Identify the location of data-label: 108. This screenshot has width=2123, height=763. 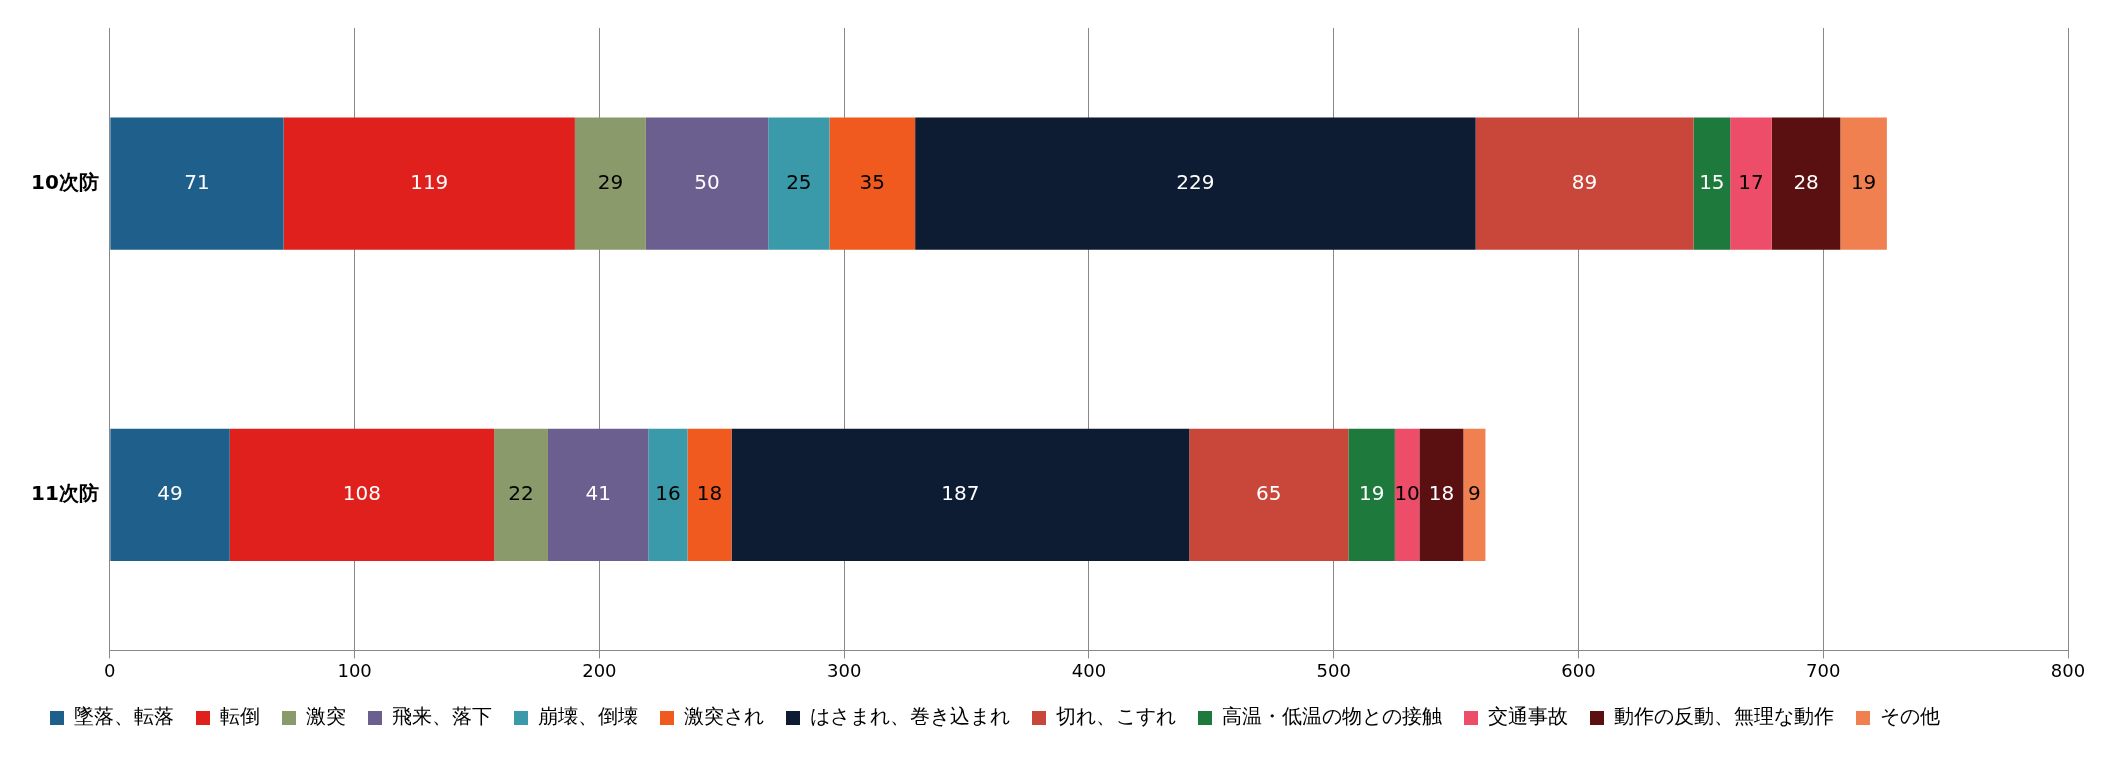
(362, 493).